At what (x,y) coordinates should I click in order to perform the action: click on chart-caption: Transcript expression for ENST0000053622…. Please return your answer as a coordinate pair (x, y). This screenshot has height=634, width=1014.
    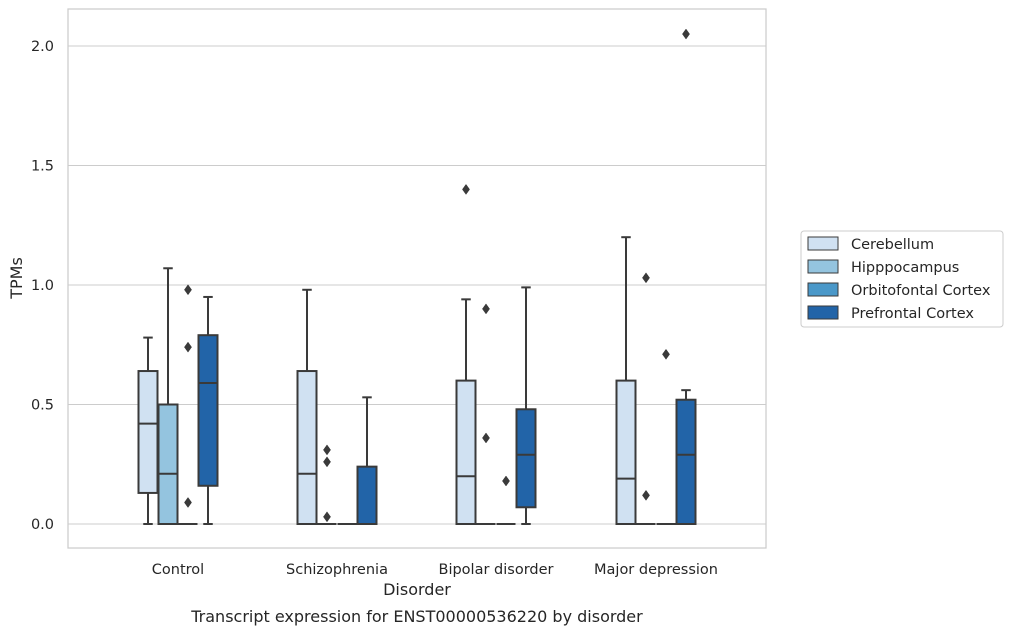
    Looking at the image, I should click on (416, 616).